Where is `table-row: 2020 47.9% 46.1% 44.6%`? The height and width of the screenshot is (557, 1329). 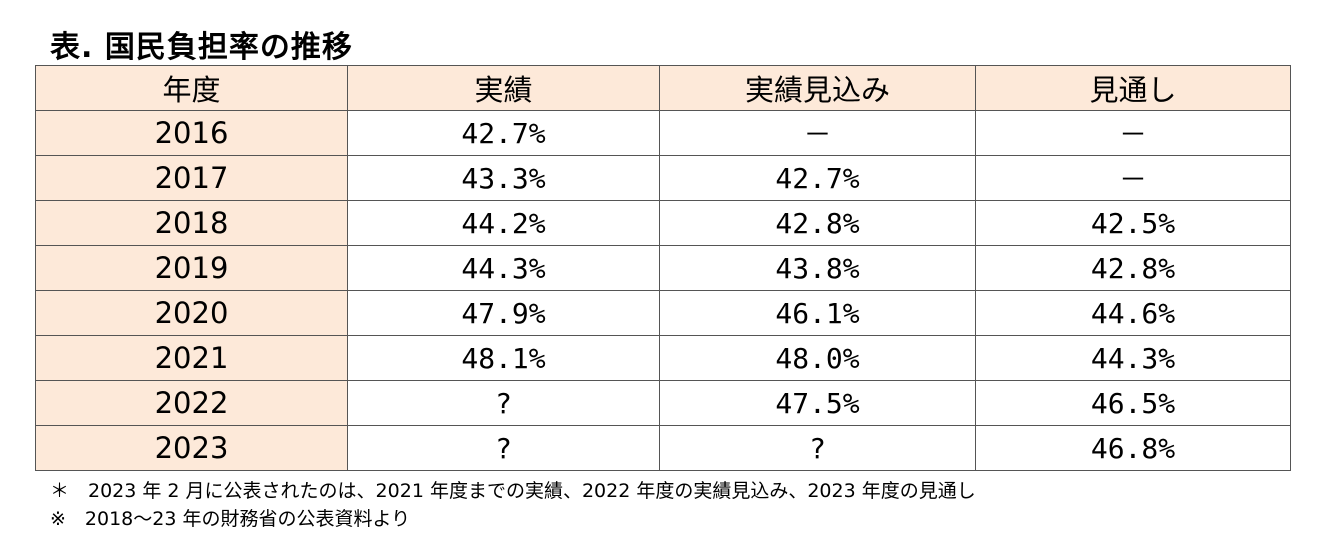 table-row: 2020 47.9% 46.1% 44.6% is located at coordinates (663, 313).